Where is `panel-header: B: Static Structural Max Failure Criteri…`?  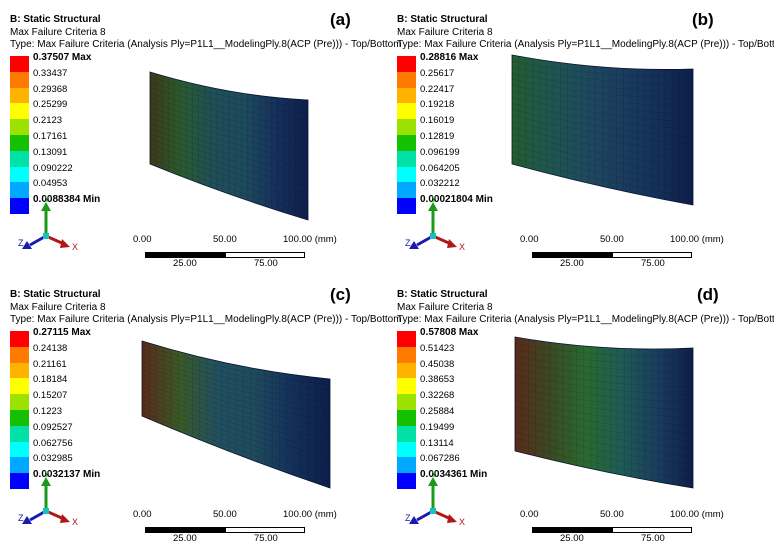
panel-header: B: Static Structural Max Failure Criteri… is located at coordinates (585, 33).